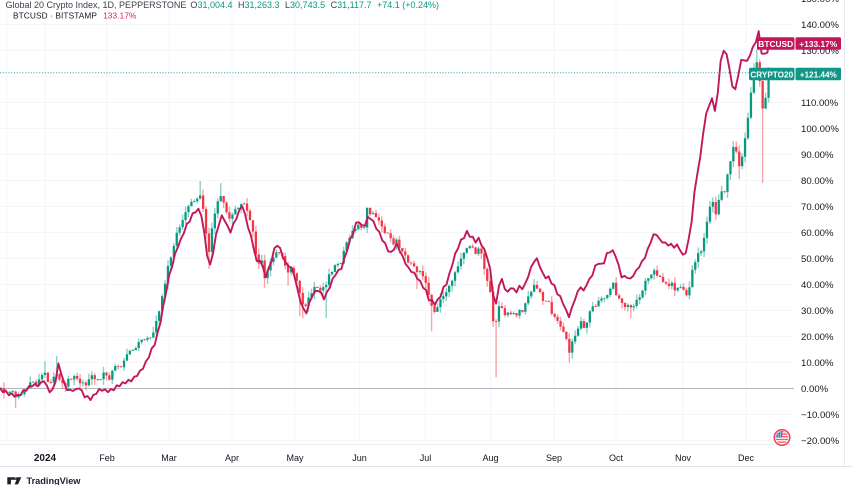 The width and height of the screenshot is (852, 485). What do you see at coordinates (817, 207) in the screenshot?
I see `svg-text: 70.00%` at bounding box center [817, 207].